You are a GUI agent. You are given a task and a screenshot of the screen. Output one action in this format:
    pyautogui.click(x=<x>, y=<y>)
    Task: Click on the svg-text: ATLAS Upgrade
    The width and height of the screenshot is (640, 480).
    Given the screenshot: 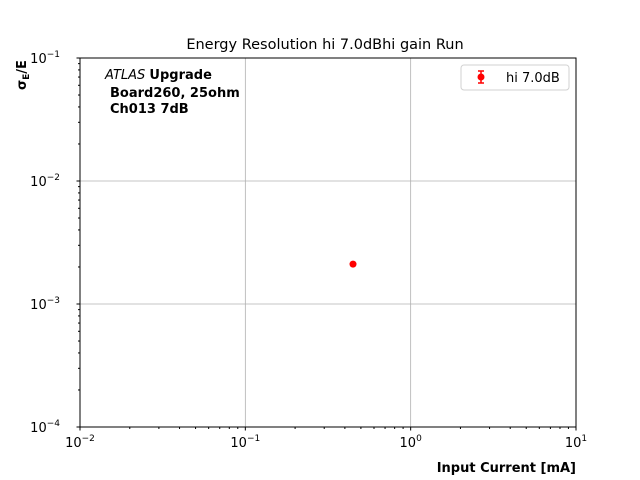 What is the action you would take?
    pyautogui.click(x=158, y=75)
    